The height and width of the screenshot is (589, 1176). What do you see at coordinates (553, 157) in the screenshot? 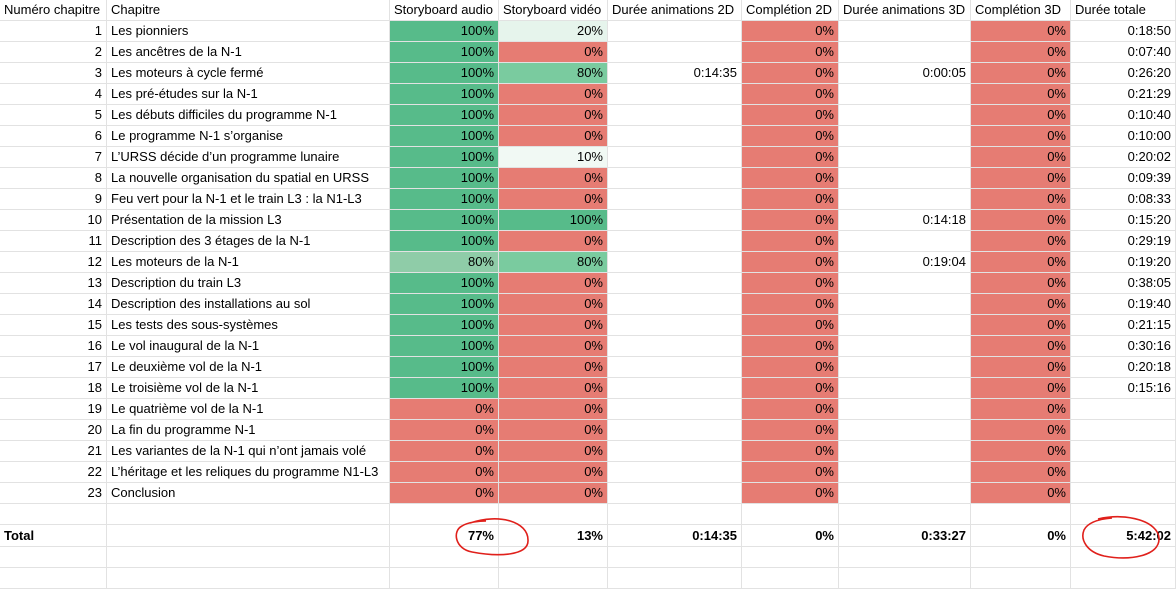
I see `storyboard-video-cell: 10%` at bounding box center [553, 157].